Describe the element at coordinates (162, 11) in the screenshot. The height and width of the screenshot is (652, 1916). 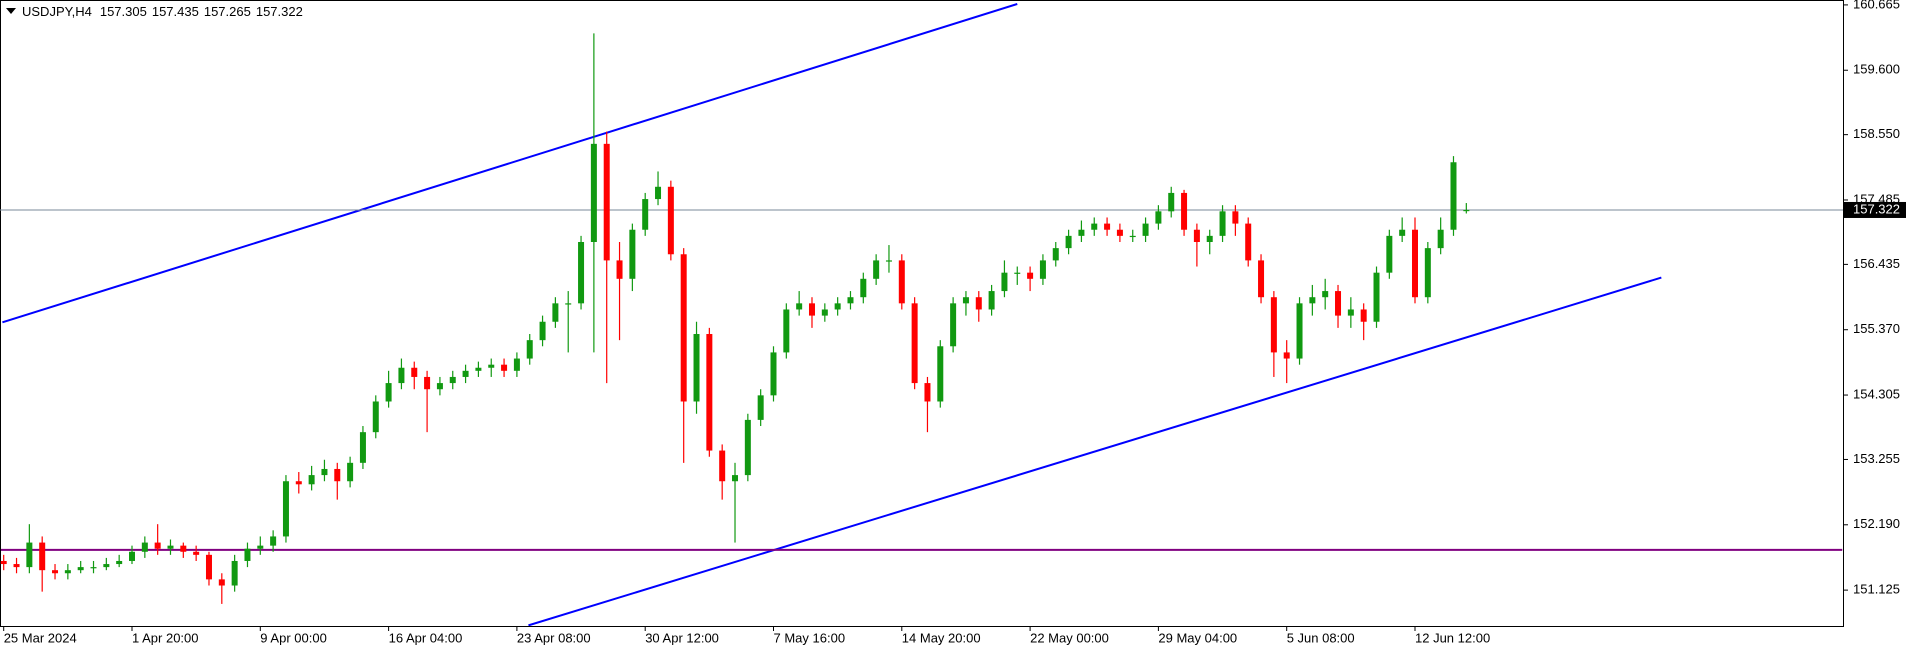
I see `chart-header: USDJPY,H4 157.305 157.435 157.265 157.322` at that location.